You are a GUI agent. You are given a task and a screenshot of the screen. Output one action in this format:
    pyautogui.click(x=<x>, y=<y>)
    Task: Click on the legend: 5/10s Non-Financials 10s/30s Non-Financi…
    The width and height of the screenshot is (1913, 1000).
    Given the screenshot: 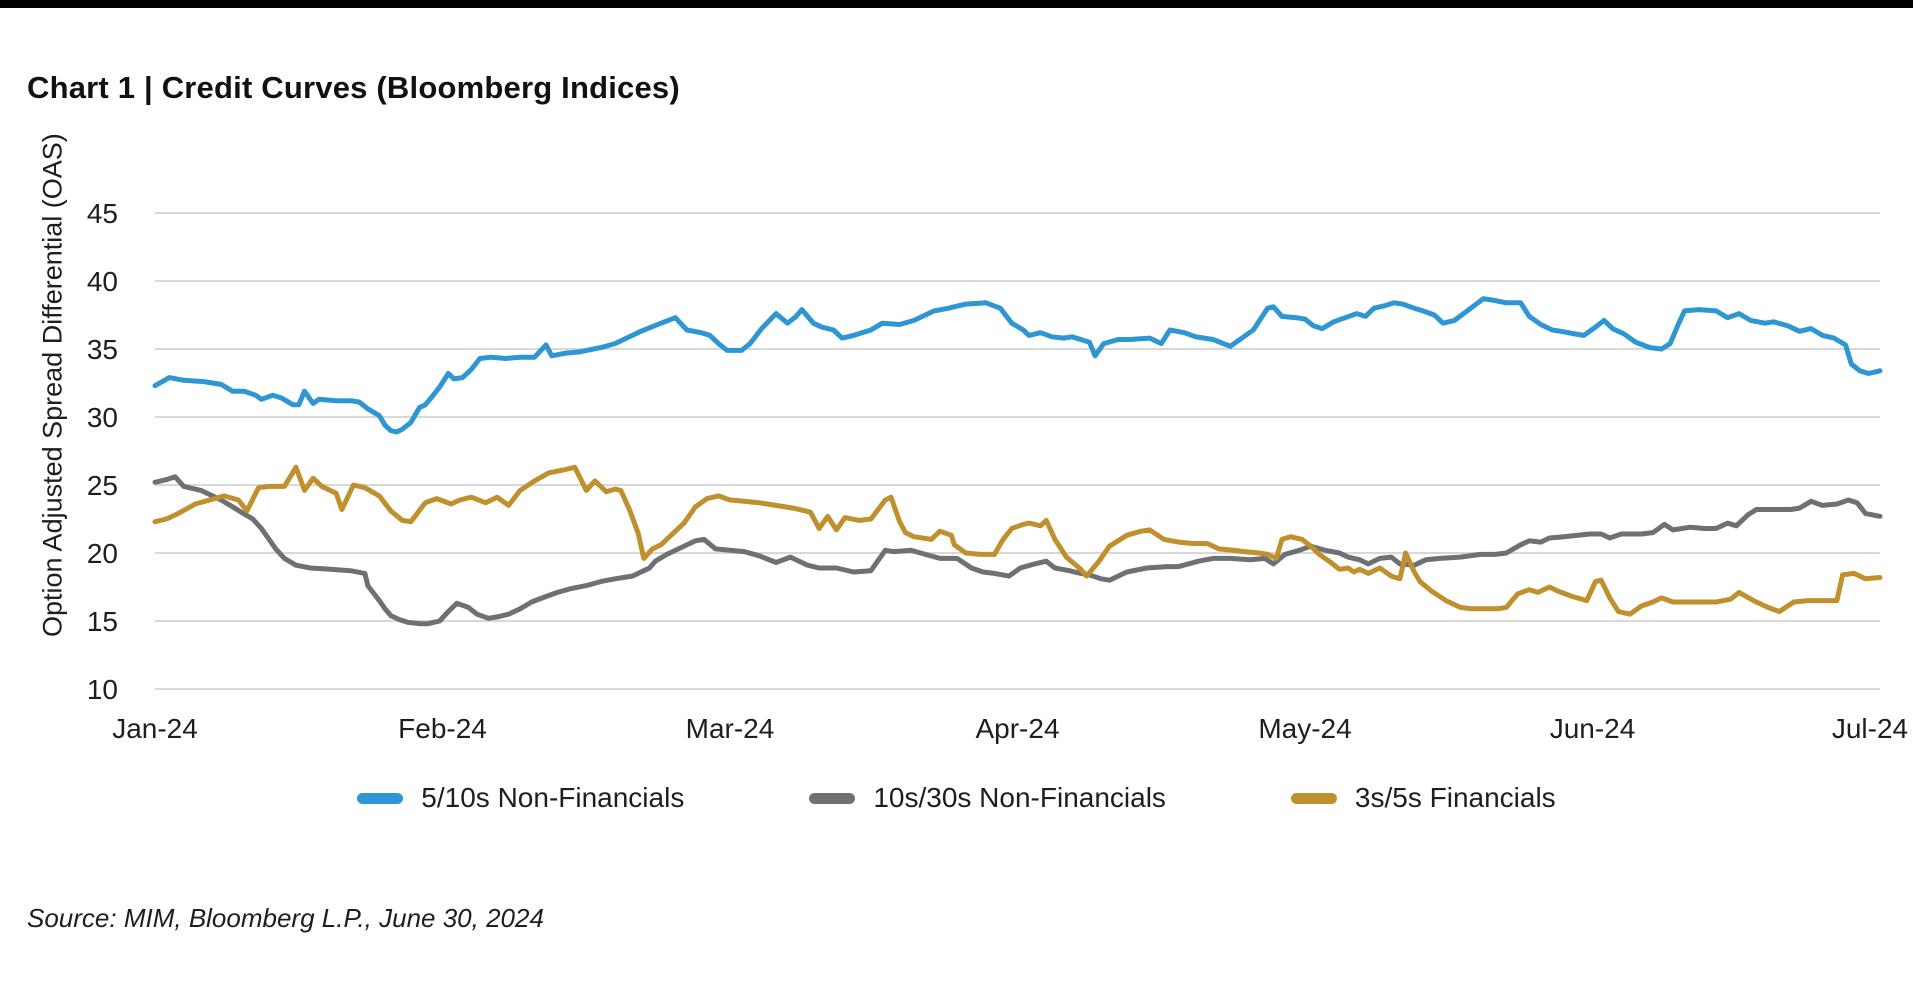 What is the action you would take?
    pyautogui.click(x=956, y=798)
    